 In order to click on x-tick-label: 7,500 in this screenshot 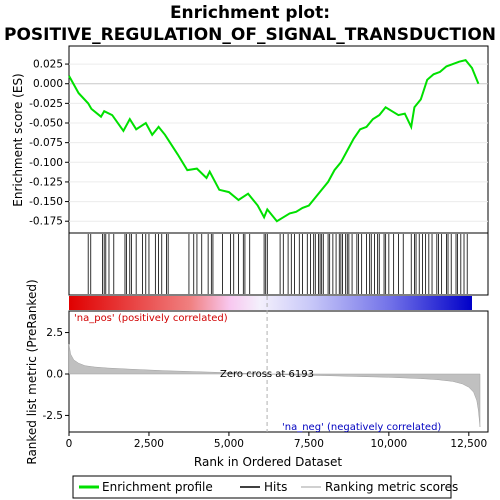, I will do `click(309, 444)`.